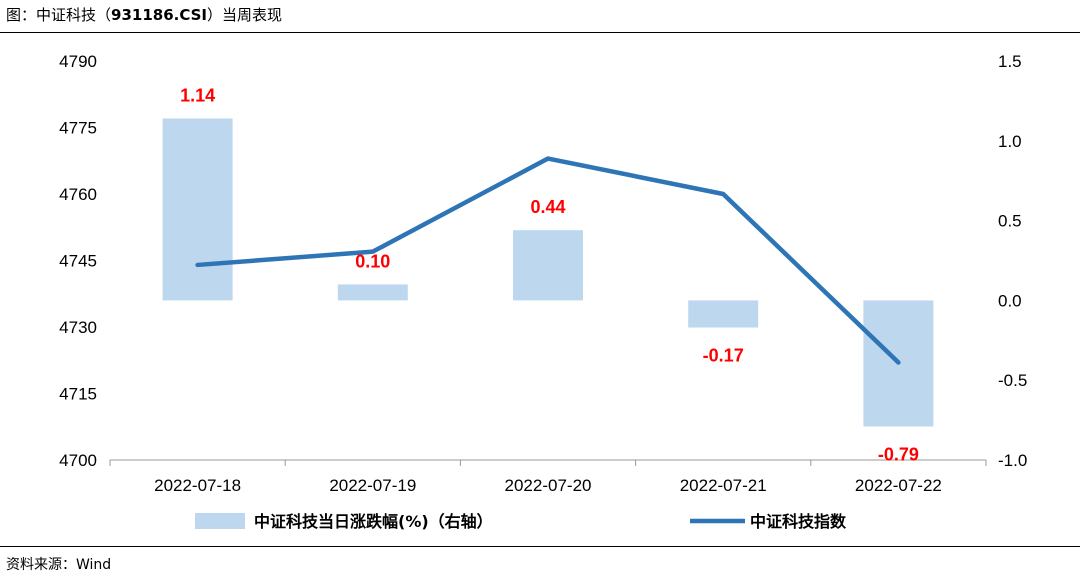 The height and width of the screenshot is (583, 1080). What do you see at coordinates (898, 454) in the screenshot?
I see `bar-data-label: -0.79` at bounding box center [898, 454].